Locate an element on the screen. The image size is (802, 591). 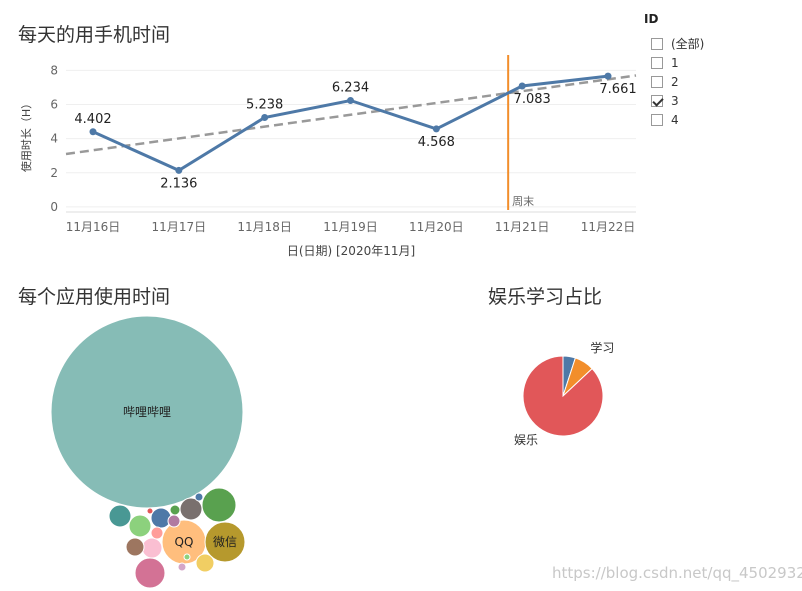
y-tick-label: 4 is located at coordinates (54, 139).